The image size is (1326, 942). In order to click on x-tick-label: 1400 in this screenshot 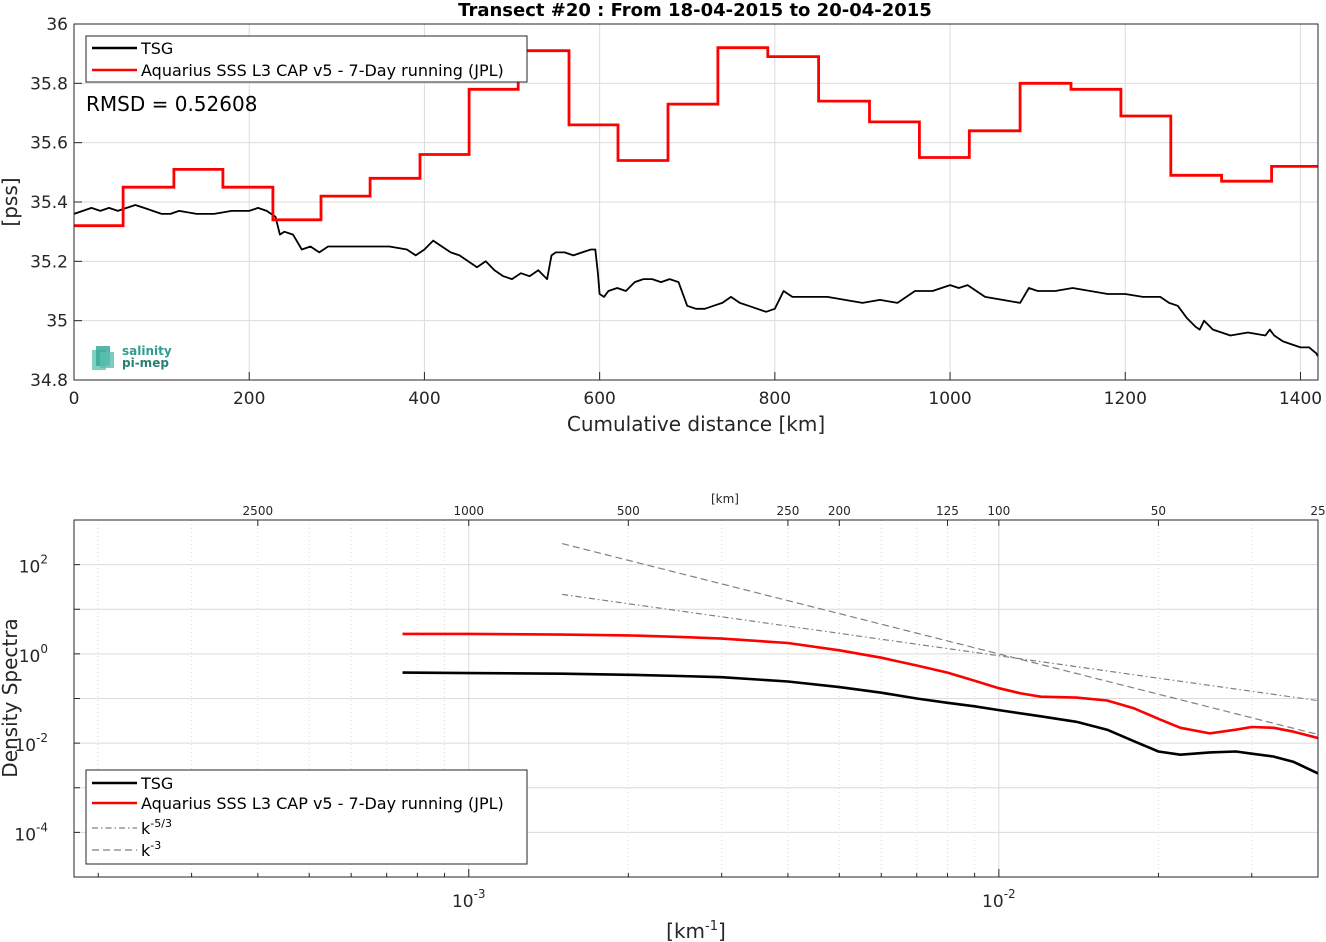, I will do `click(1300, 399)`.